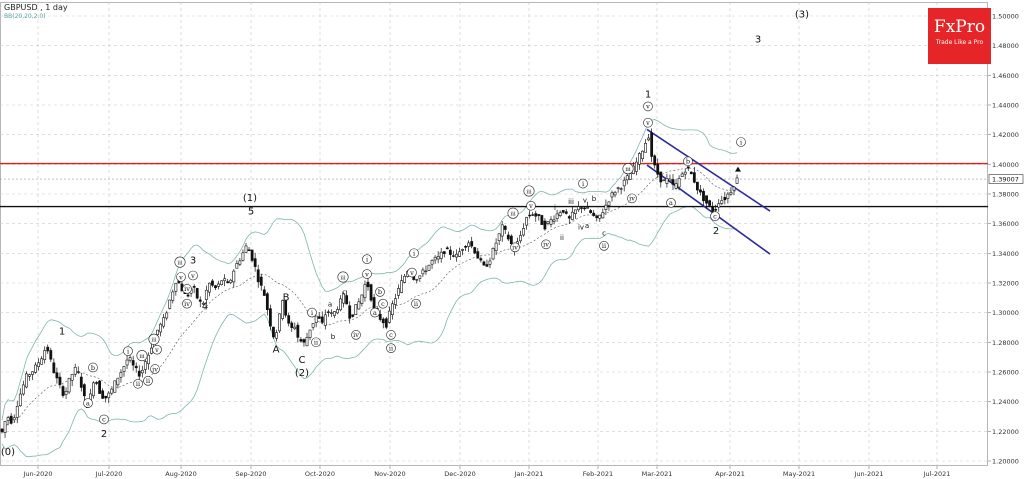  I want to click on y-tick-label: 1.24000, so click(1005, 402).